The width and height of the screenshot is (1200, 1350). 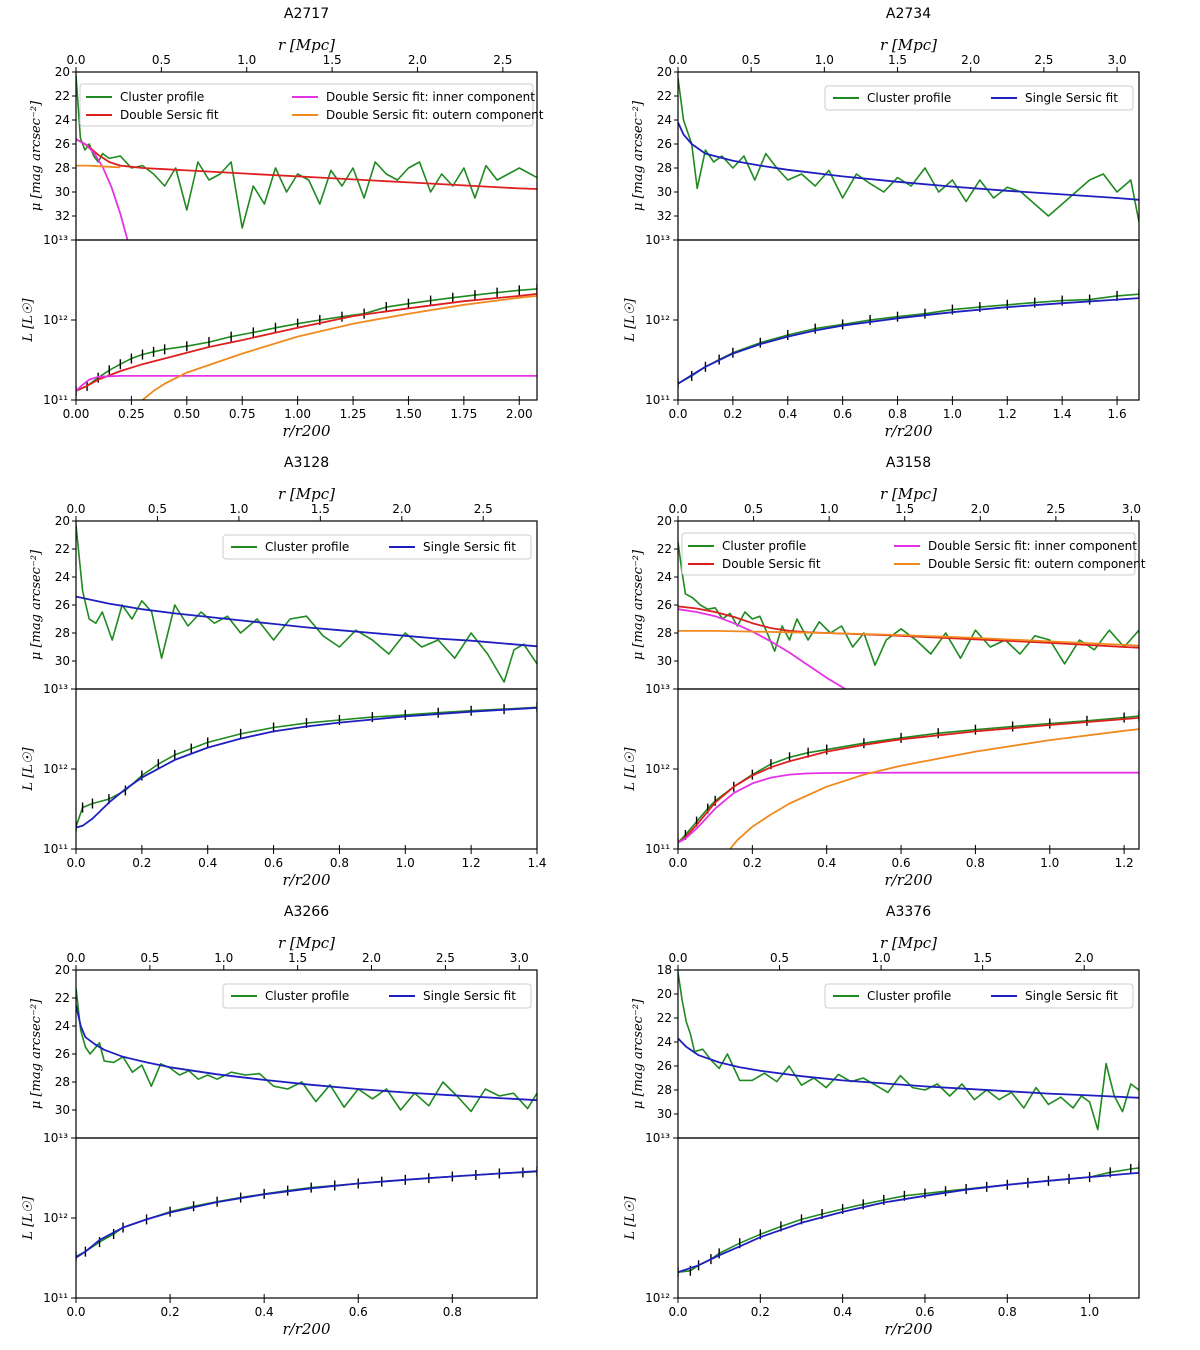 I want to click on bottom-axis-tick-label: 0.8, so click(x=1007, y=1312).